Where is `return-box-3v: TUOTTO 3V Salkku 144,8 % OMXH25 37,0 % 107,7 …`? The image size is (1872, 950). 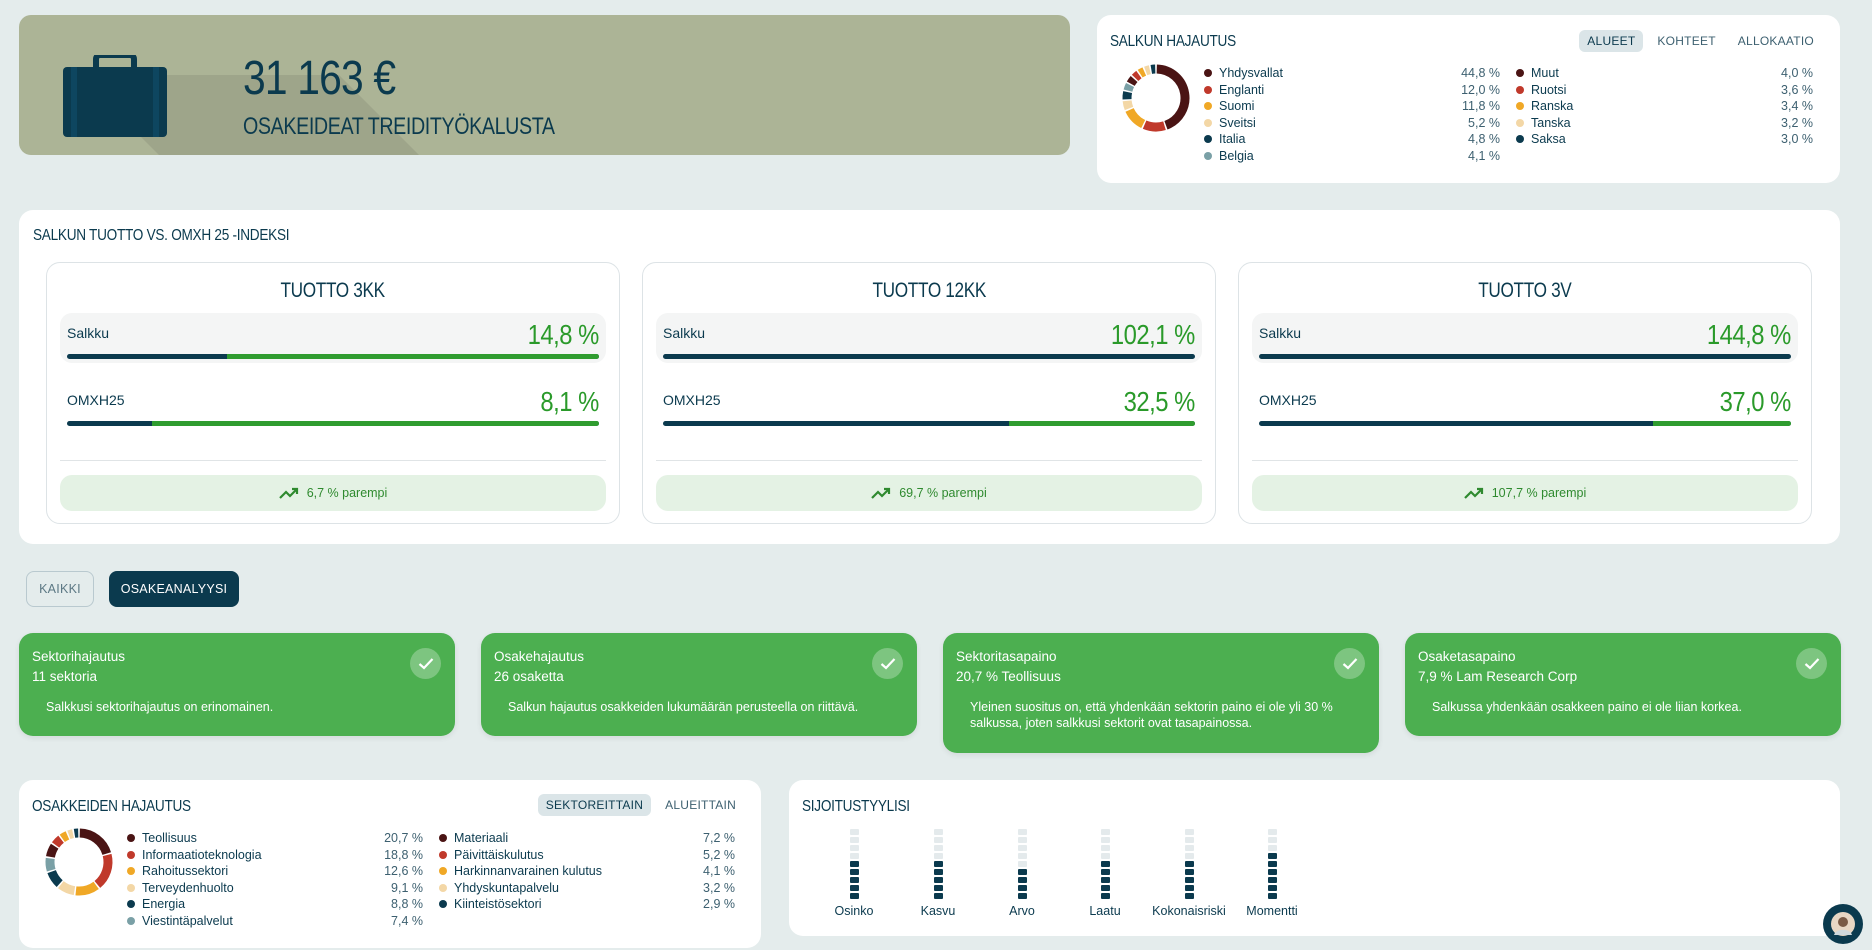
return-box-3v: TUOTTO 3V Salkku 144,8 % OMXH25 37,0 % 107,7 … is located at coordinates (1525, 393).